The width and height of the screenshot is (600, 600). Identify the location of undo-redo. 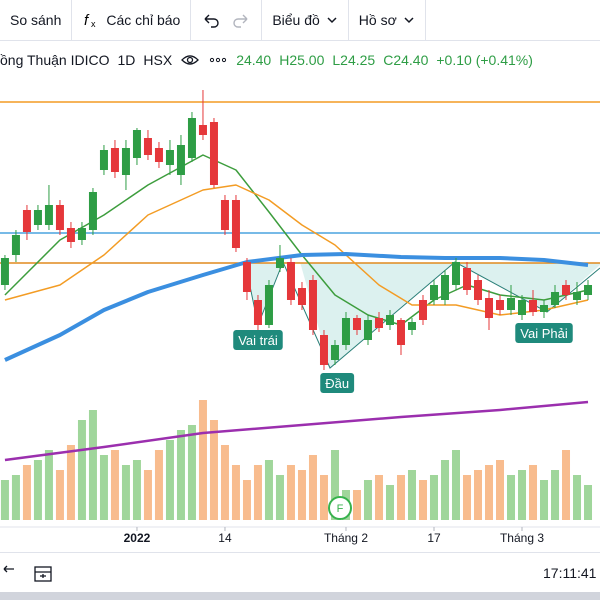
(227, 20).